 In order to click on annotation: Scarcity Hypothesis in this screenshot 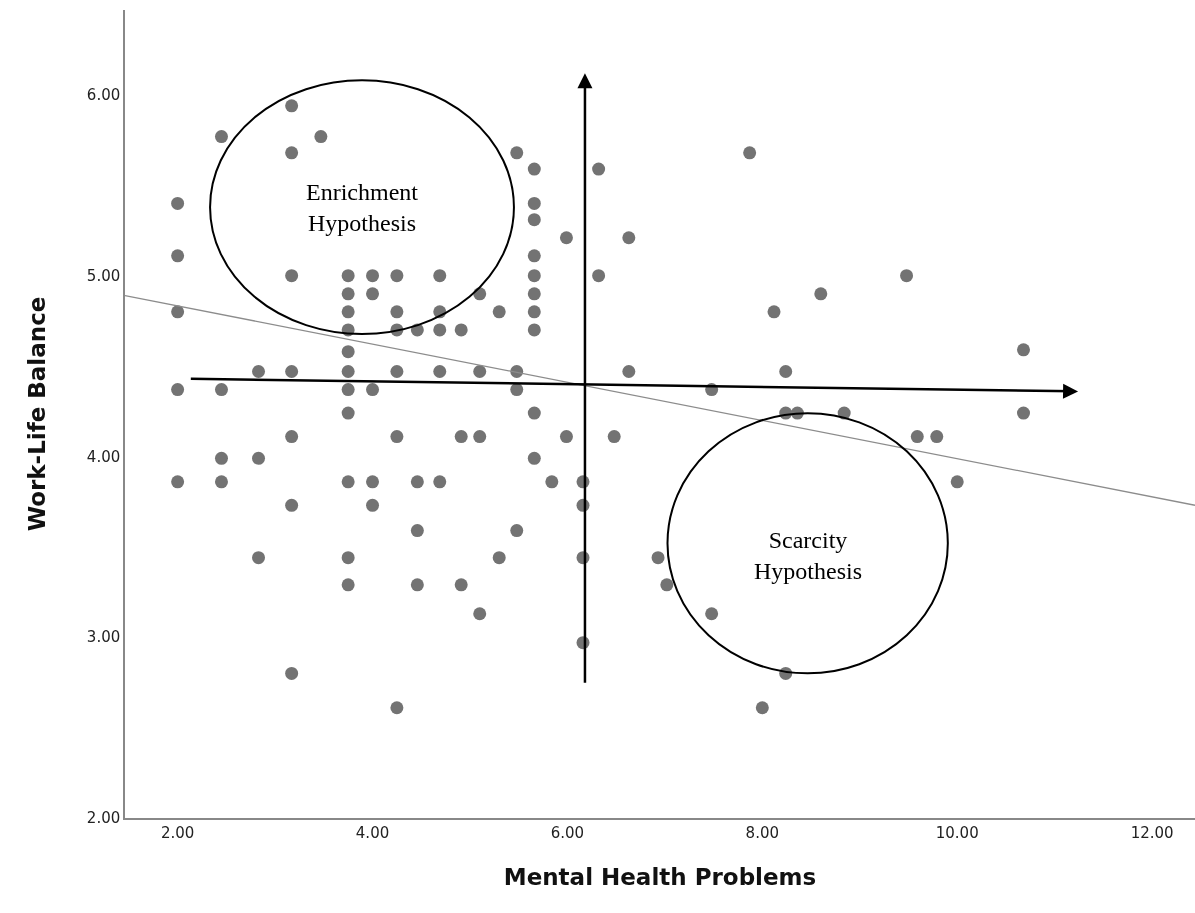, I will do `click(808, 556)`.